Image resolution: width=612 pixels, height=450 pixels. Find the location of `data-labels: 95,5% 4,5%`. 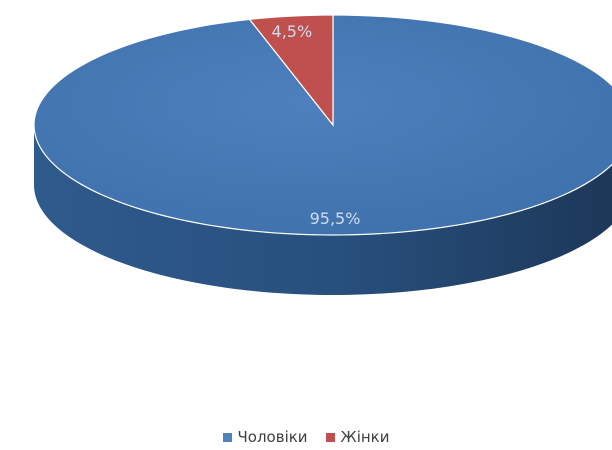

data-labels: 95,5% 4,5% is located at coordinates (316, 125).